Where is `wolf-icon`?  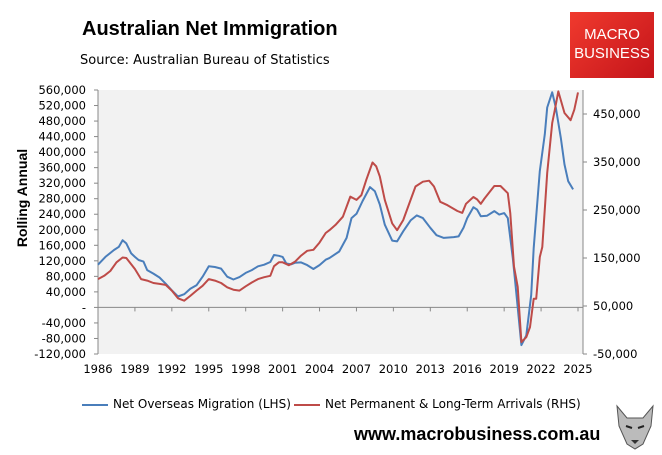
wolf-icon is located at coordinates (635, 427).